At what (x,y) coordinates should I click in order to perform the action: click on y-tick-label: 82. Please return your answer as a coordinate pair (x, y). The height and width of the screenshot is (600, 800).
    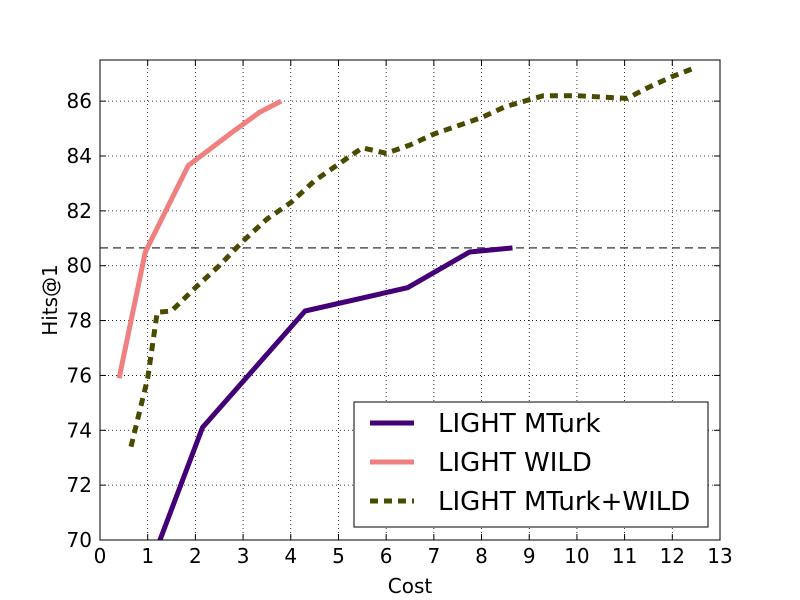
    Looking at the image, I should click on (79, 211).